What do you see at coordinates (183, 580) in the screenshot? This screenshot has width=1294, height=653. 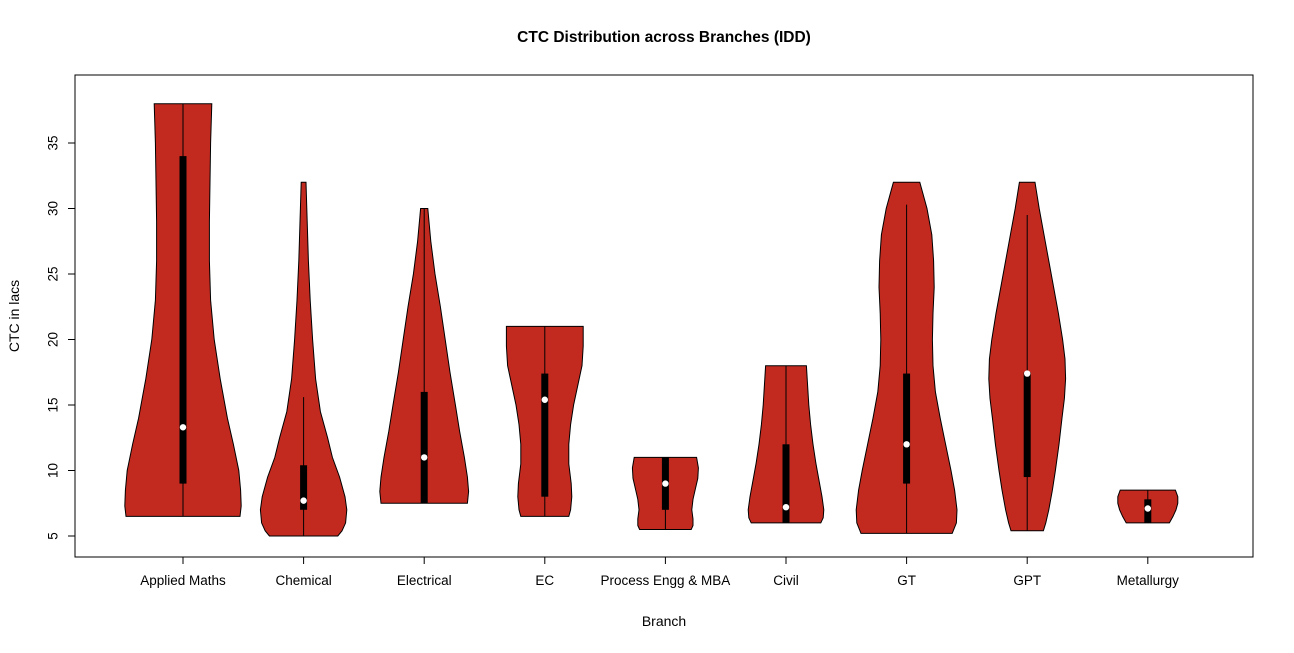 I see `x-tick-label-applied-maths: Applied Maths` at bounding box center [183, 580].